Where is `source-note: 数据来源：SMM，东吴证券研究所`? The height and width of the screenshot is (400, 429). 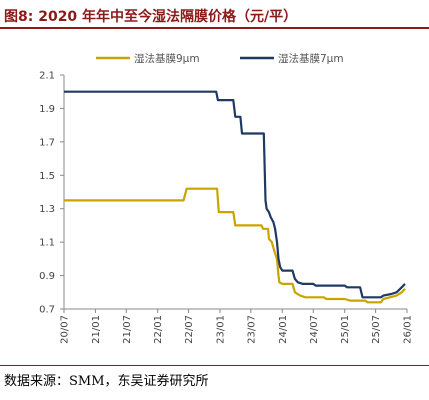 source-note: 数据来源：SMM，东吴证券研究所 is located at coordinates (106, 381).